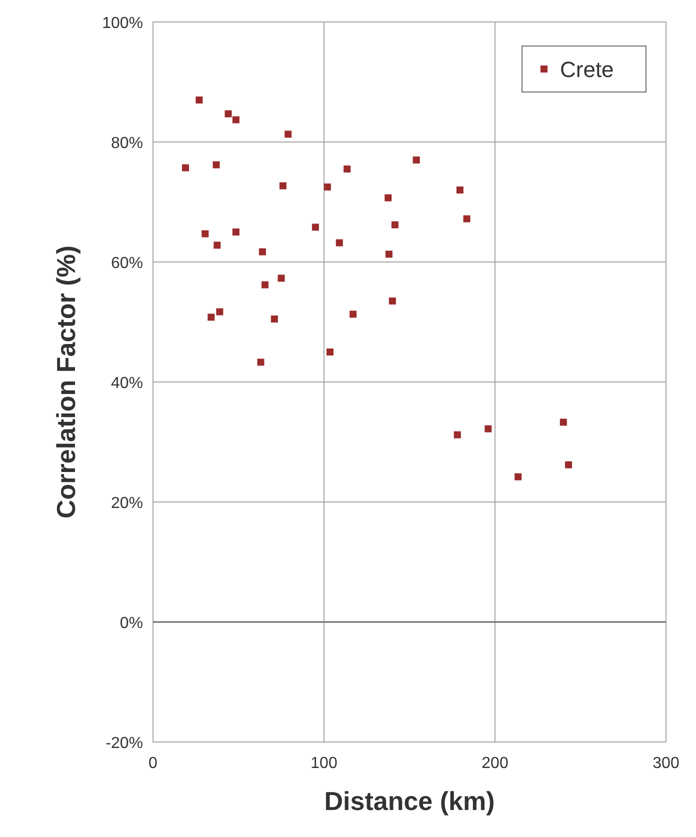 This screenshot has width=696, height=837. I want to click on legend-label: Crete, so click(587, 69).